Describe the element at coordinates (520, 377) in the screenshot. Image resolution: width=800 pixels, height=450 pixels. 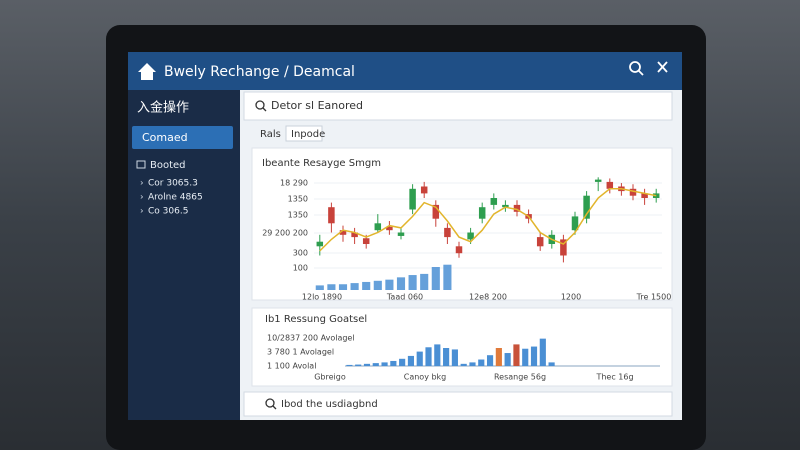
I see `x-tick-label: Resange 56g` at that location.